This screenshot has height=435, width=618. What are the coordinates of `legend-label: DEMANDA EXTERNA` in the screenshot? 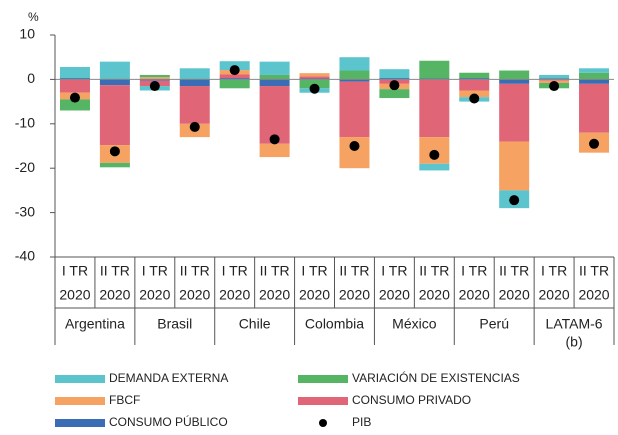 It's located at (168, 378).